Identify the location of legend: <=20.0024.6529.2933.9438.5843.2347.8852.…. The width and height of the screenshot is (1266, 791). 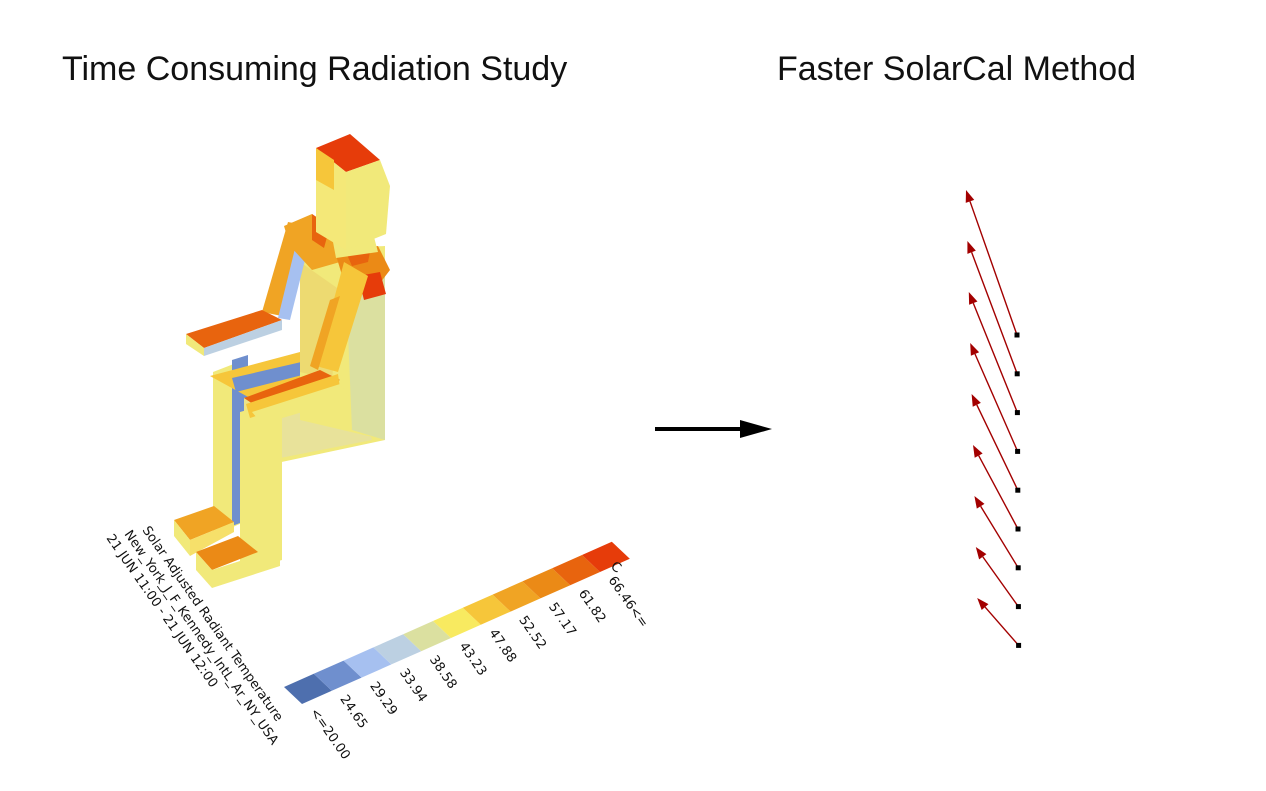
(377, 643).